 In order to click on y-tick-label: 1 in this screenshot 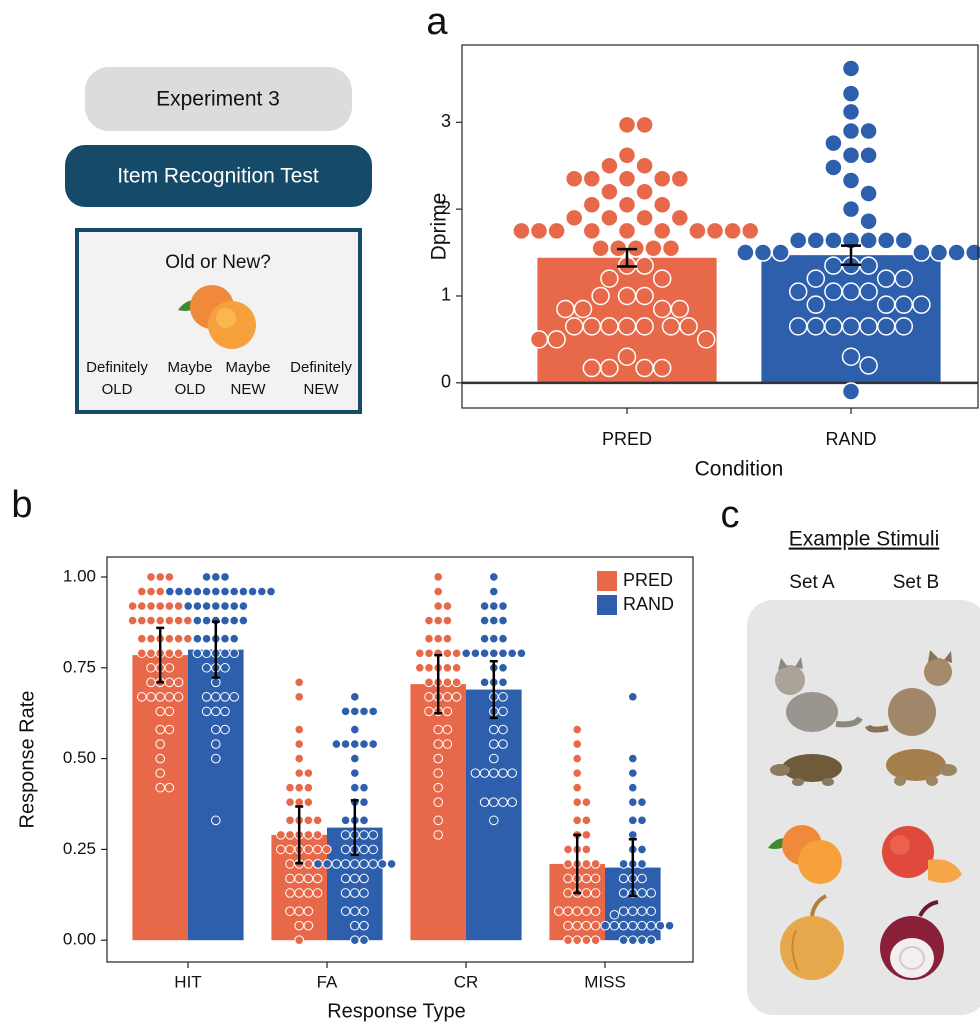, I will do `click(446, 295)`.